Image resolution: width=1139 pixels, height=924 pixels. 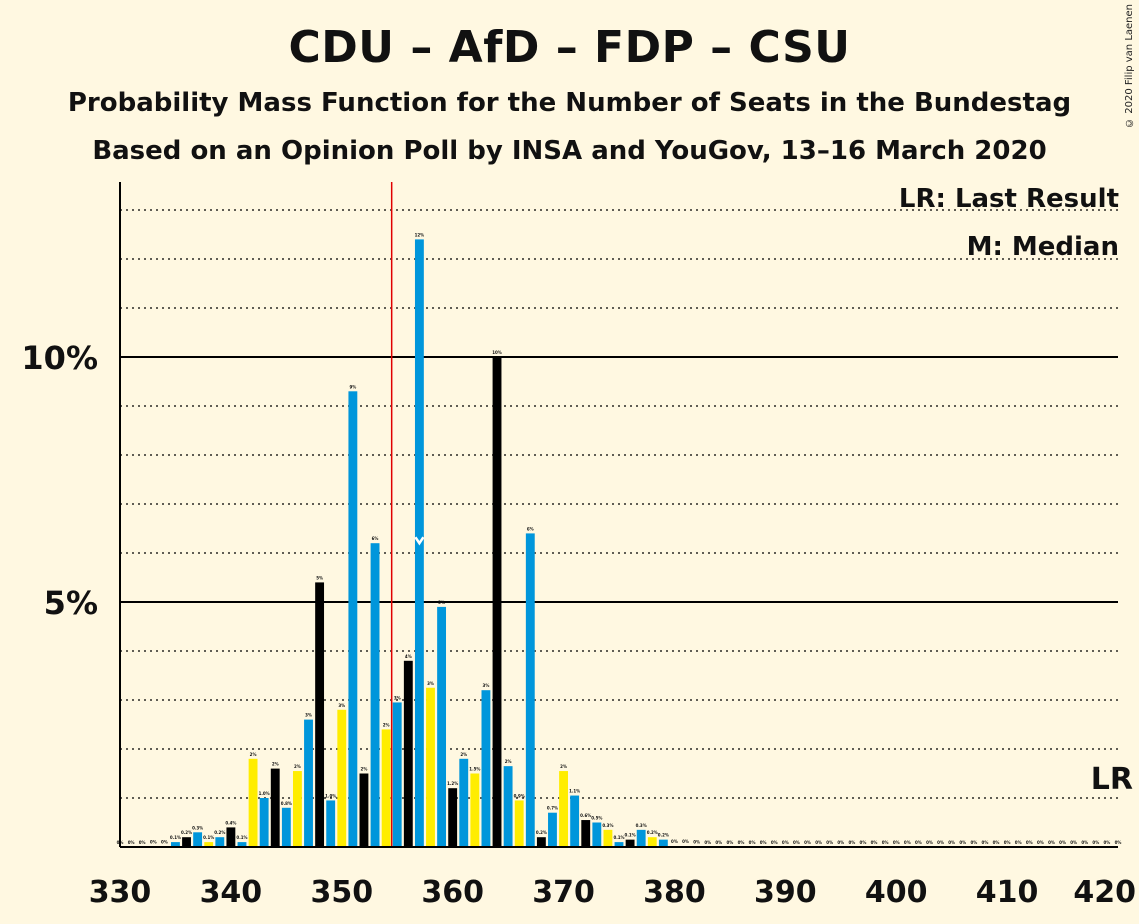 What do you see at coordinates (59, 358) in the screenshot?
I see `y-tick-label: 10%` at bounding box center [59, 358].